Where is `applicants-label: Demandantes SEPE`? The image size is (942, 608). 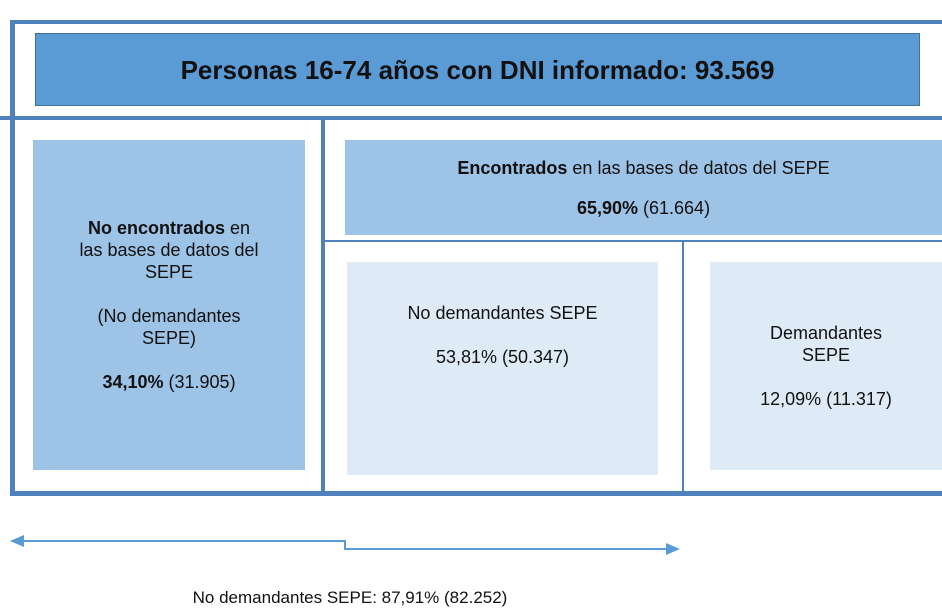 applicants-label: Demandantes SEPE is located at coordinates (826, 344).